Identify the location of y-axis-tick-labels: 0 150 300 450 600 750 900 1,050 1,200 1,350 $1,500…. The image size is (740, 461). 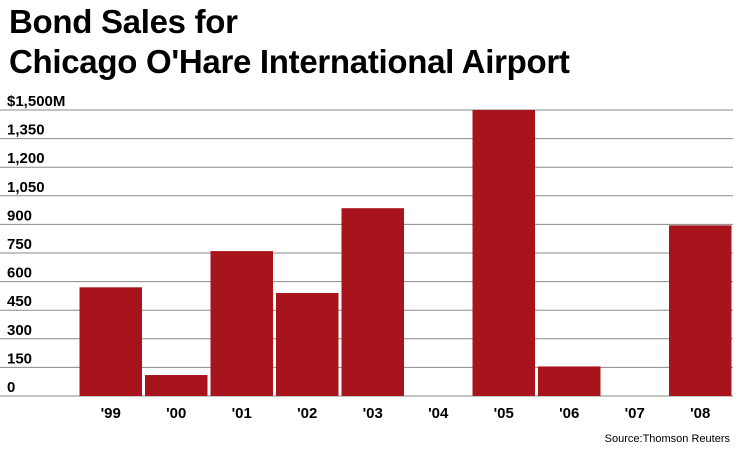
(36, 244).